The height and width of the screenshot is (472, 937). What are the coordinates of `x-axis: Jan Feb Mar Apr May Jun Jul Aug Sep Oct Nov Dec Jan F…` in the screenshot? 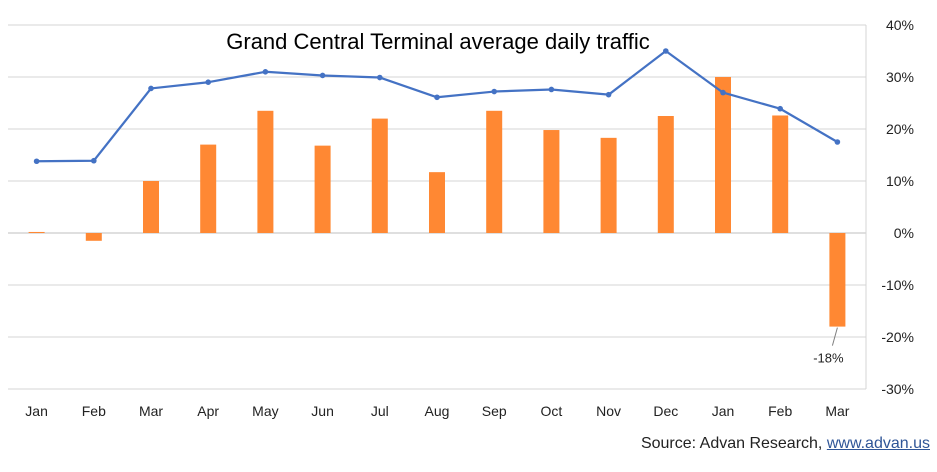 It's located at (437, 411).